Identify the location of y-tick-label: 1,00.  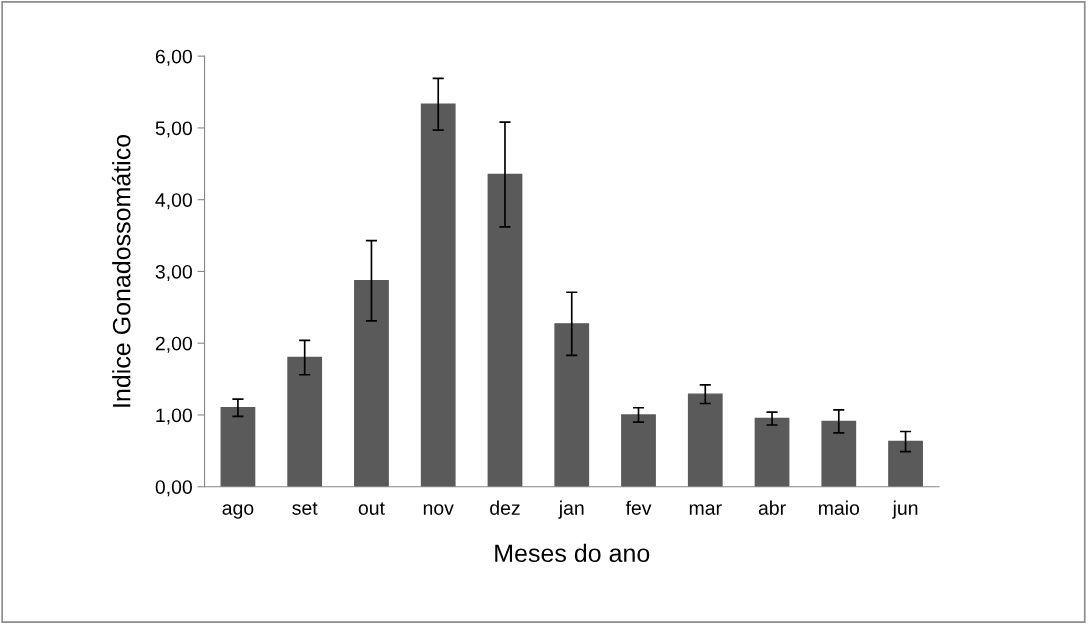
(174, 416).